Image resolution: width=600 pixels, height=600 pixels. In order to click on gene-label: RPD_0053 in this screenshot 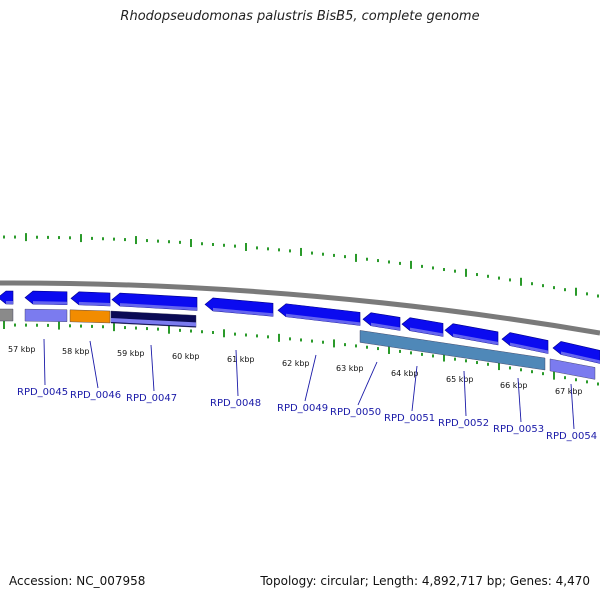, I will do `click(518, 429)`.